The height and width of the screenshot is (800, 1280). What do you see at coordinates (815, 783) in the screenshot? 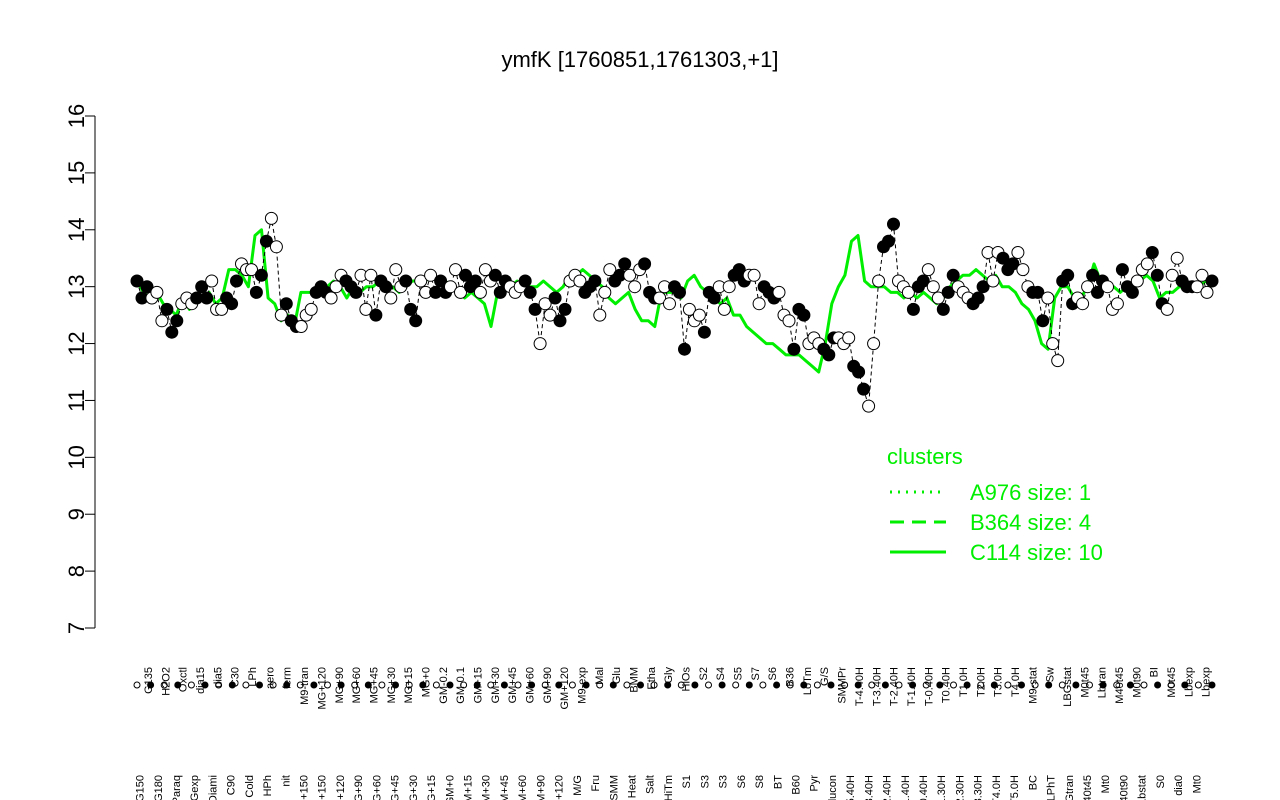
I see `x-tick-label: Pyr` at bounding box center [815, 783].